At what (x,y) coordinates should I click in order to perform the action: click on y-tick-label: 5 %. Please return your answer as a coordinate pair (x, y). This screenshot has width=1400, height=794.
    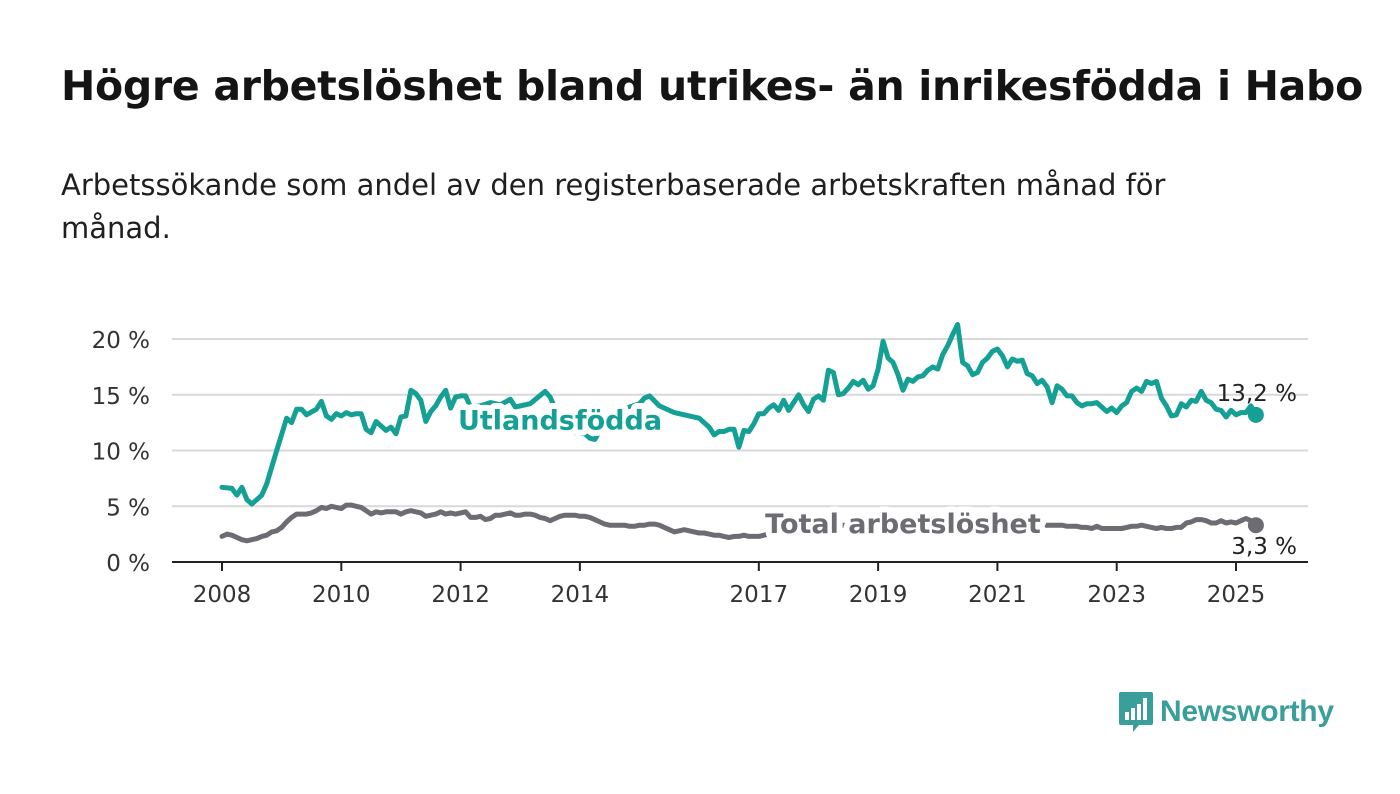
    Looking at the image, I should click on (128, 508).